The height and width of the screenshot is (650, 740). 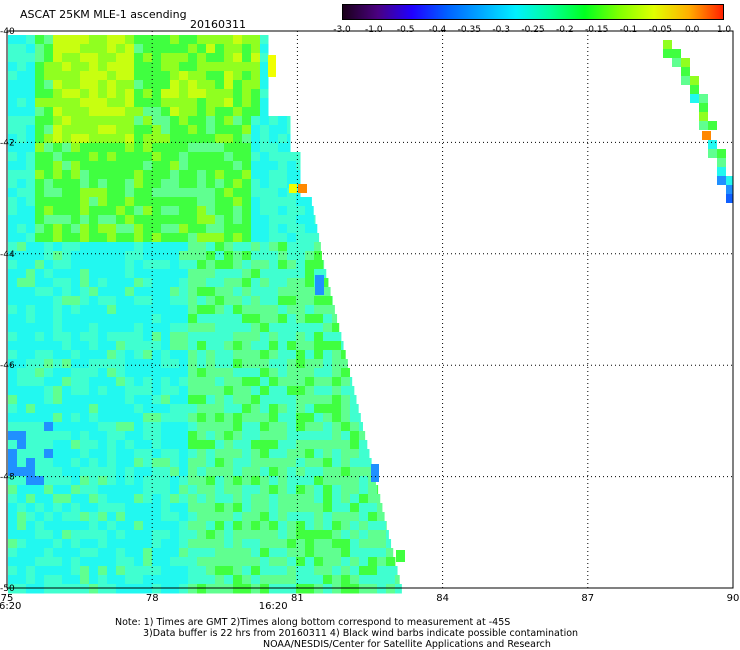 I want to click on lat-label: -46, so click(x=7, y=366).